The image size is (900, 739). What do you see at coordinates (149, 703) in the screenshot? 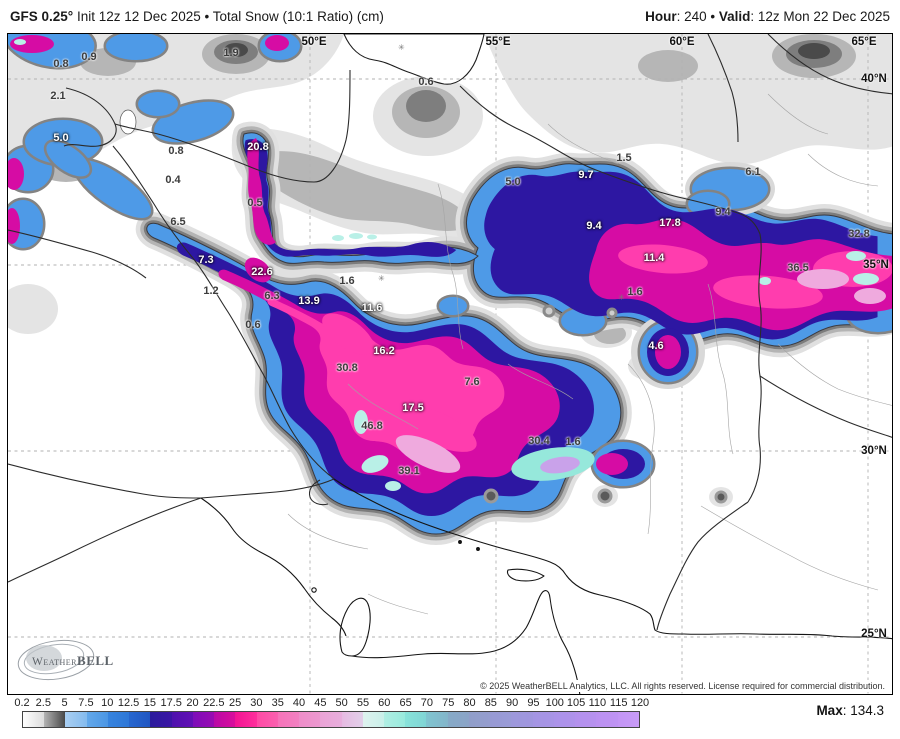
I see `colorbar-tick: 15` at bounding box center [149, 703].